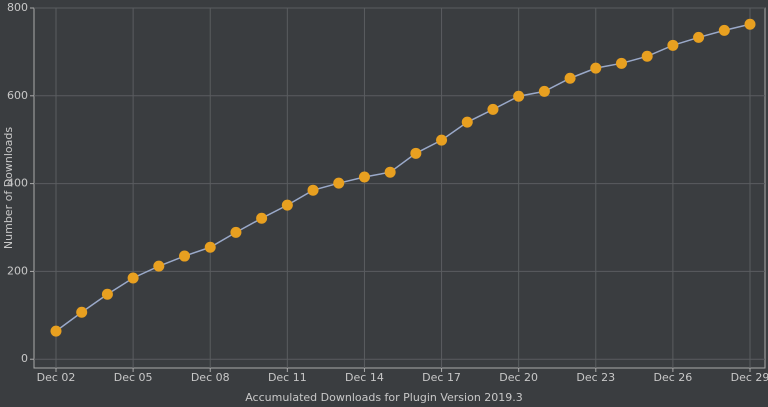  What do you see at coordinates (24, 358) in the screenshot?
I see `y-tick-label: 0` at bounding box center [24, 358].